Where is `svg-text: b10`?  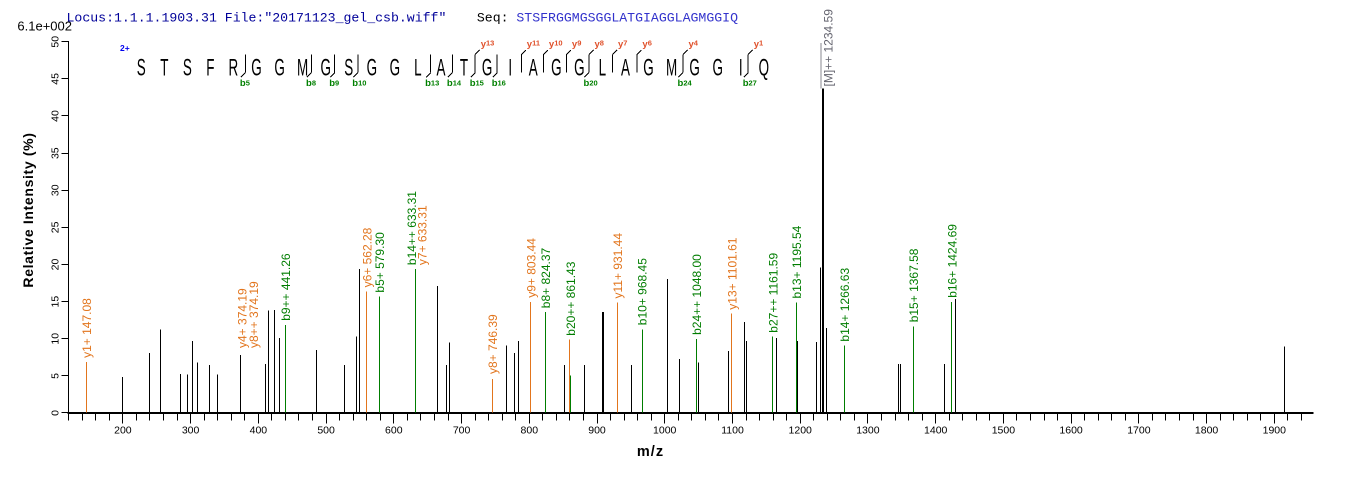 svg-text: b10 is located at coordinates (359, 83).